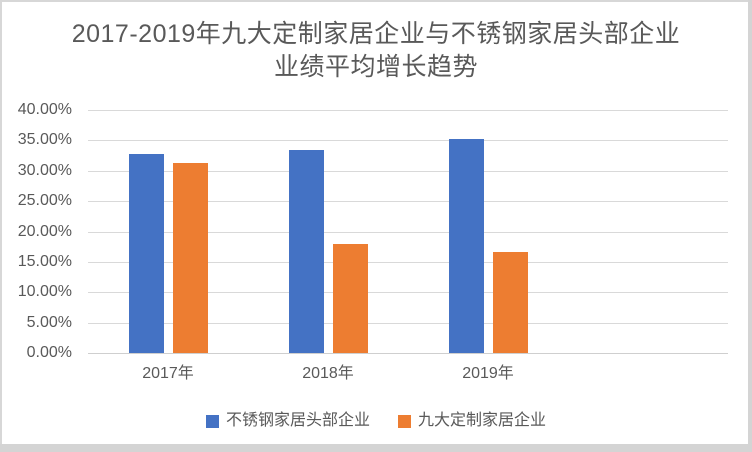 The image size is (752, 452). Describe the element at coordinates (190, 258) in the screenshot. I see `bar-series2-2017年` at that location.